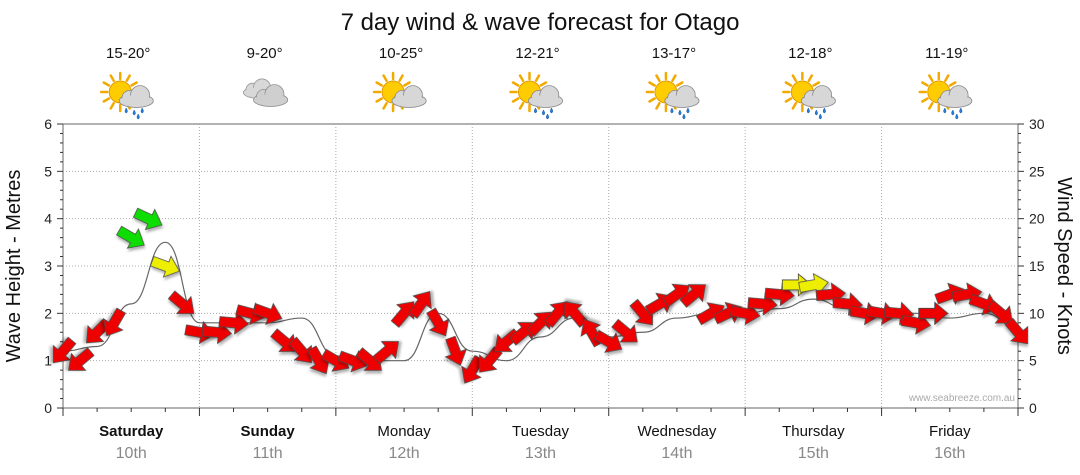 Image resolution: width=1080 pixels, height=475 pixels. I want to click on x-tick-label-day: Thursday, so click(813, 431).